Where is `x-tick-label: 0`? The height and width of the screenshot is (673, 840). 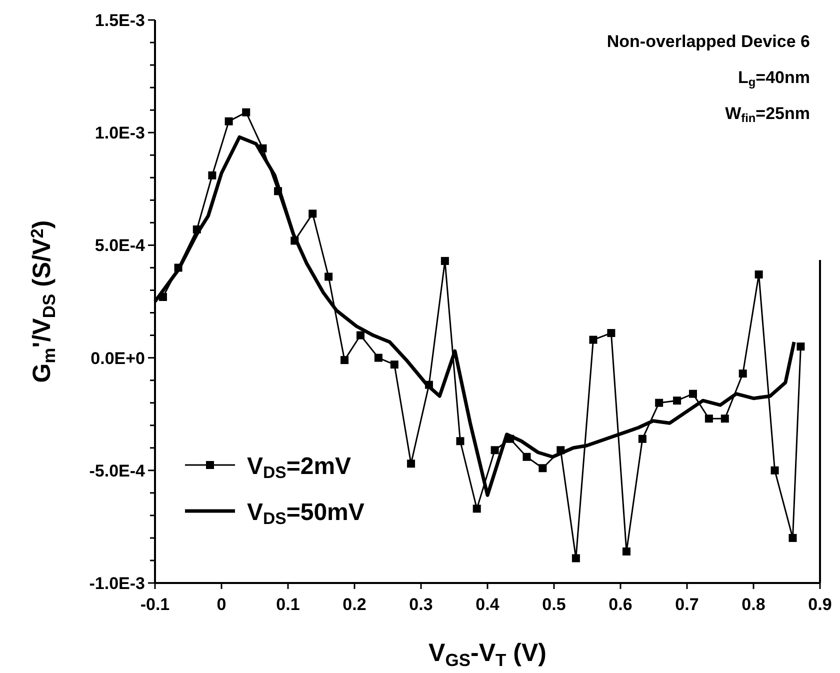 x-tick-label: 0 is located at coordinates (221, 604).